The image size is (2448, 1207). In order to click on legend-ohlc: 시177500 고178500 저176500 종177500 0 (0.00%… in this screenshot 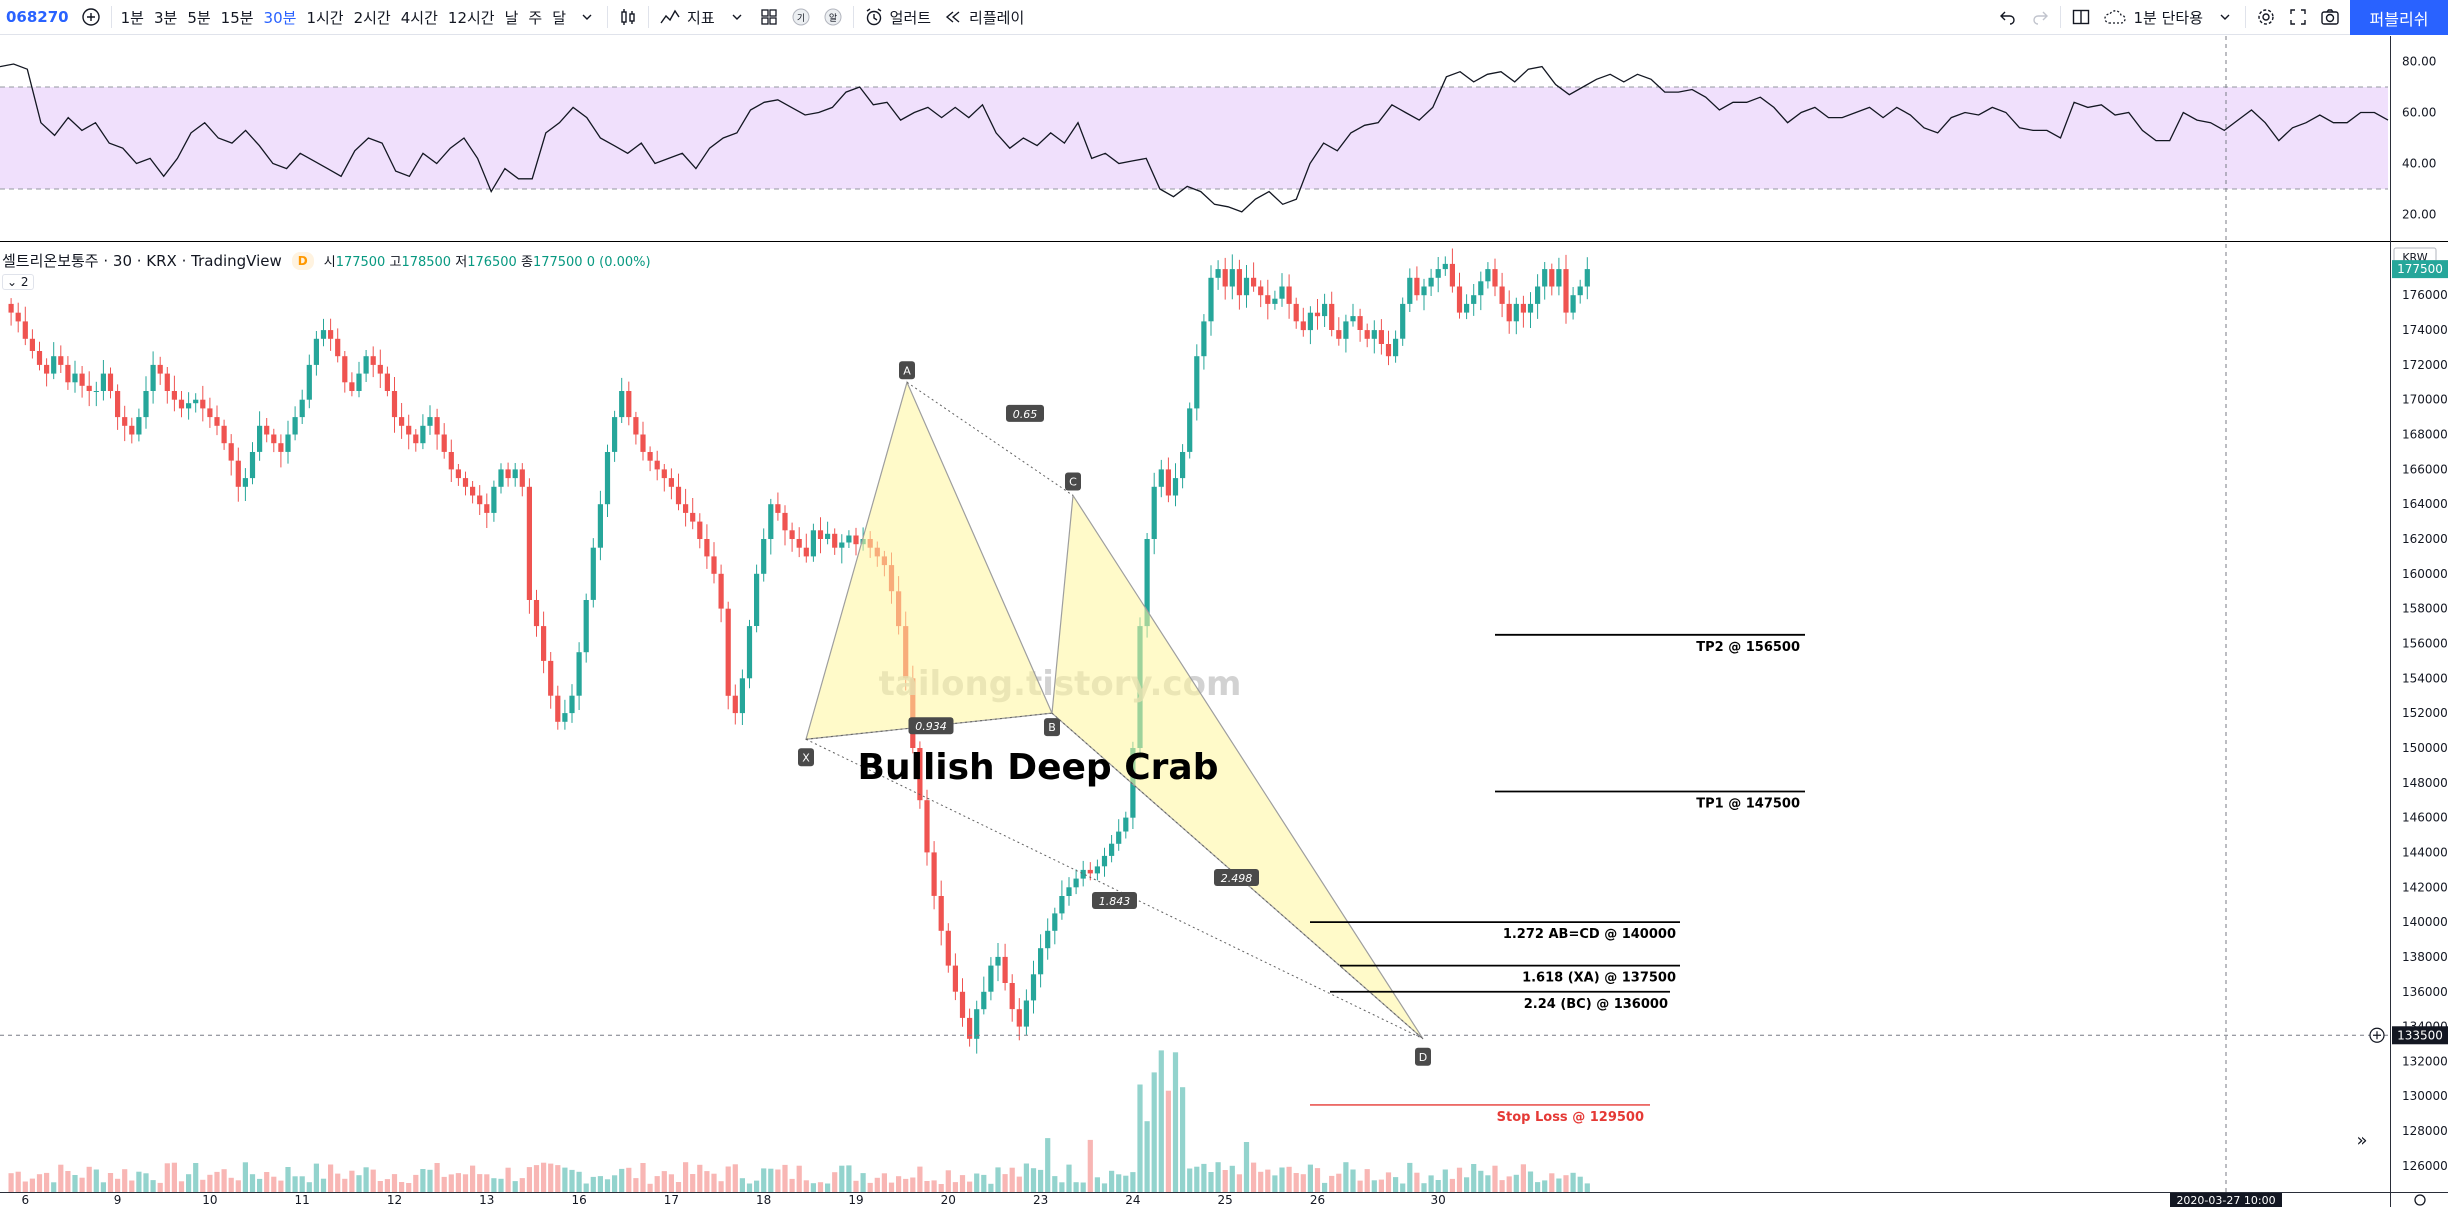, I will do `click(487, 260)`.